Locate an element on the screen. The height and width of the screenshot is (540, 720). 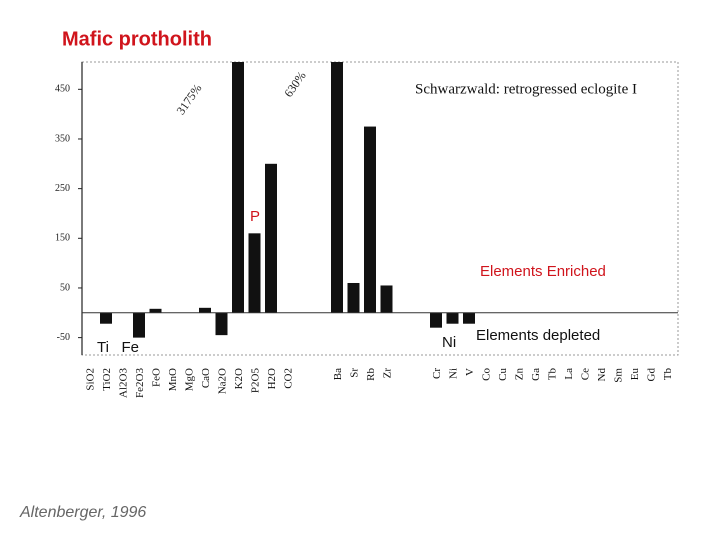
x-tick-label: Sm is located at coordinates (619, 375).